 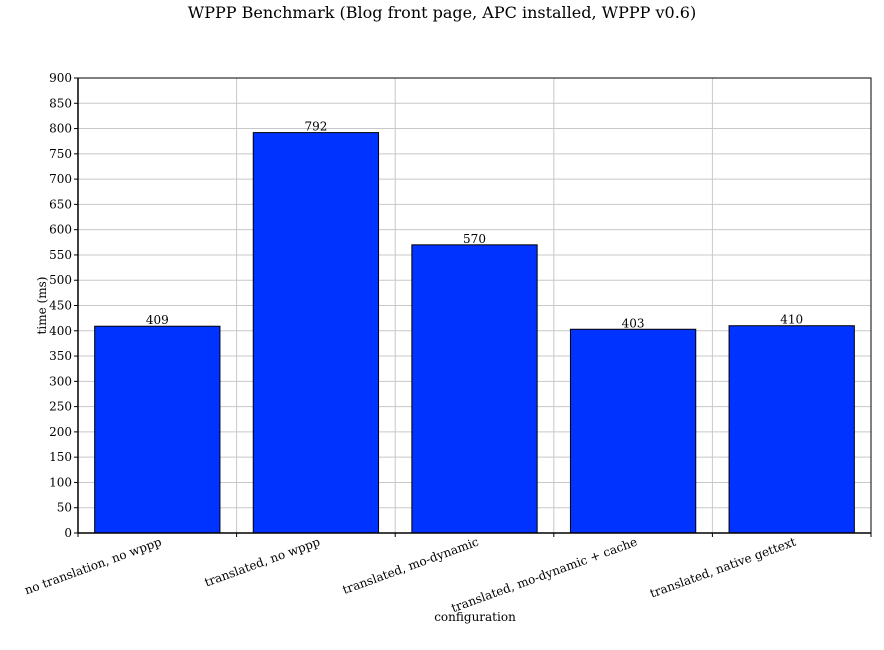 What do you see at coordinates (60, 432) in the screenshot?
I see `y-tick-label: 200` at bounding box center [60, 432].